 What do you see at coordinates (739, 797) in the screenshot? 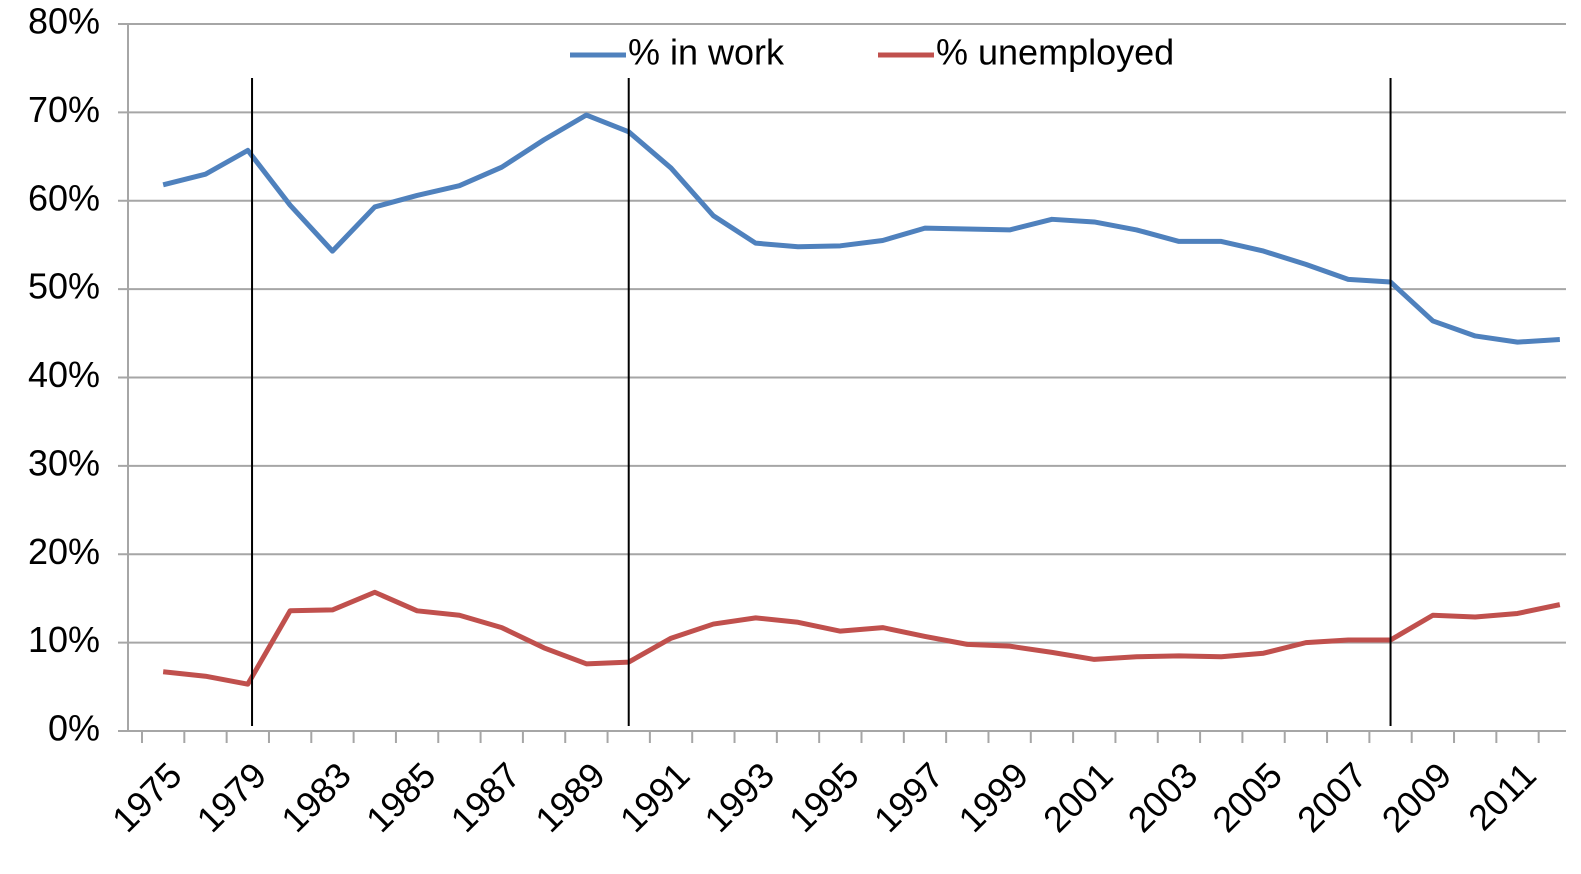
I see `x-tick-label: 1993` at bounding box center [739, 797].